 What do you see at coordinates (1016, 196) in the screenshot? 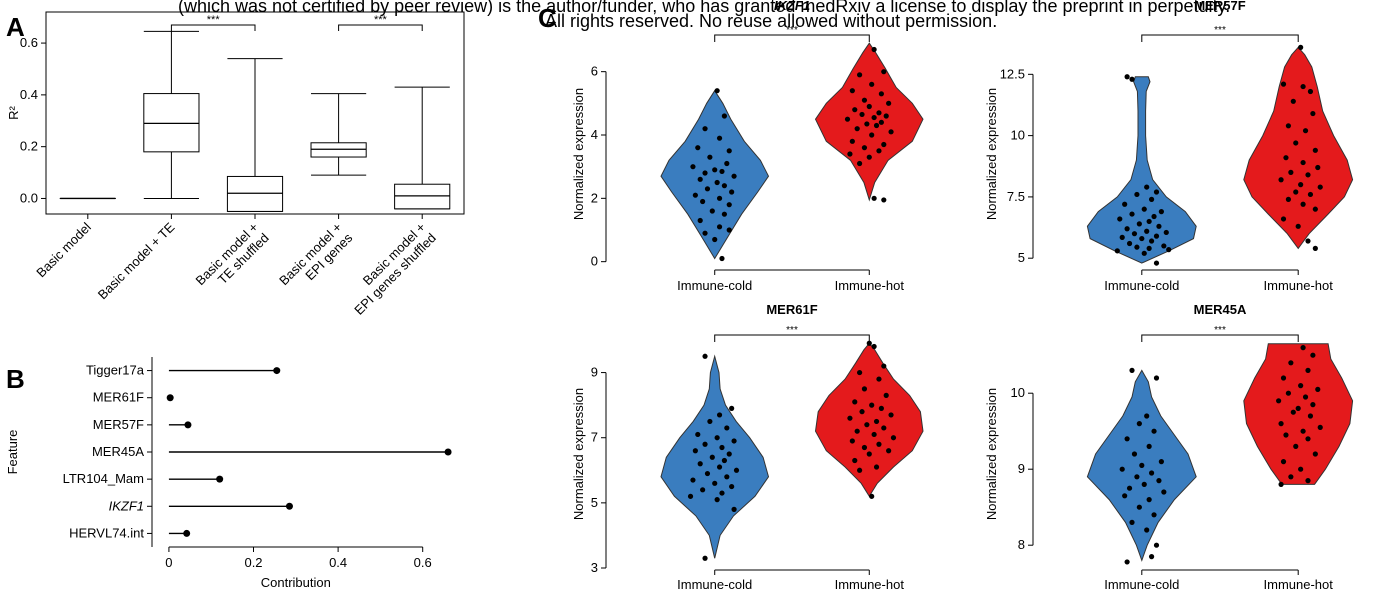
I see `violin-ytick-label: 7.5` at bounding box center [1016, 196].